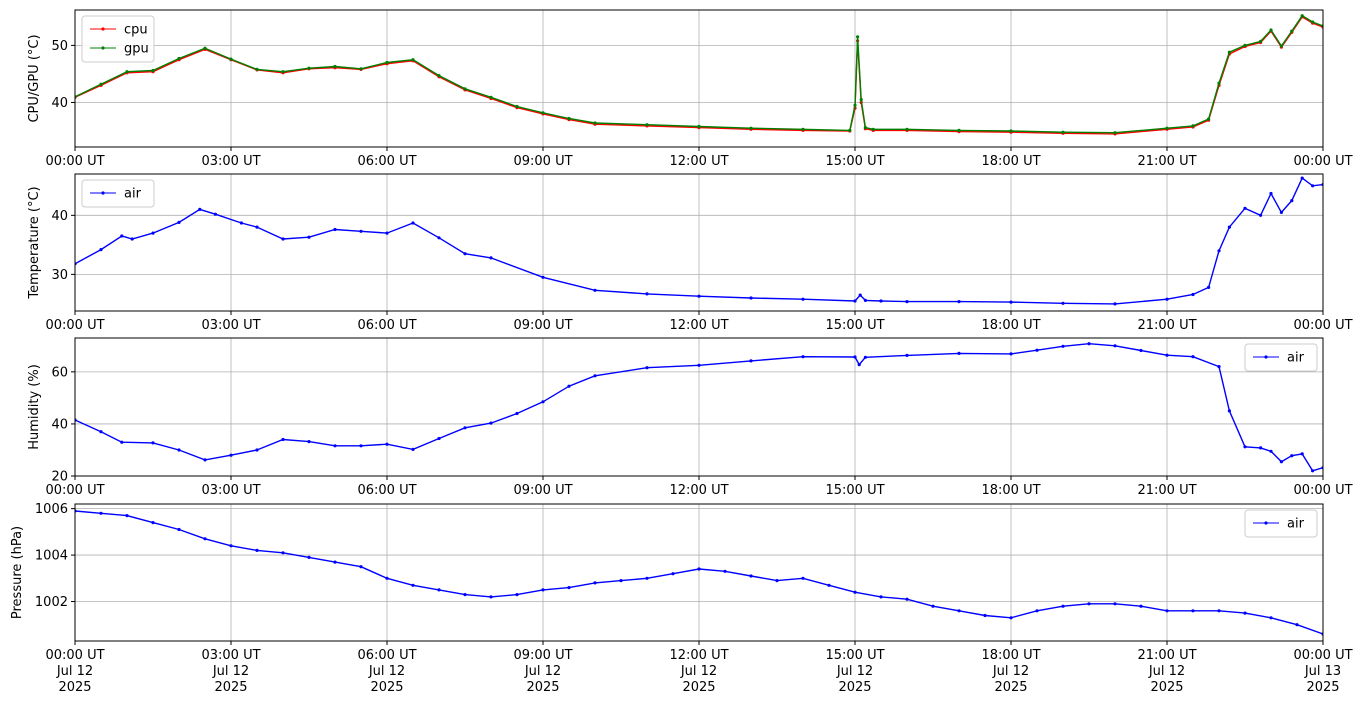  What do you see at coordinates (51, 602) in the screenshot?
I see `y-tick-label: 1002` at bounding box center [51, 602].